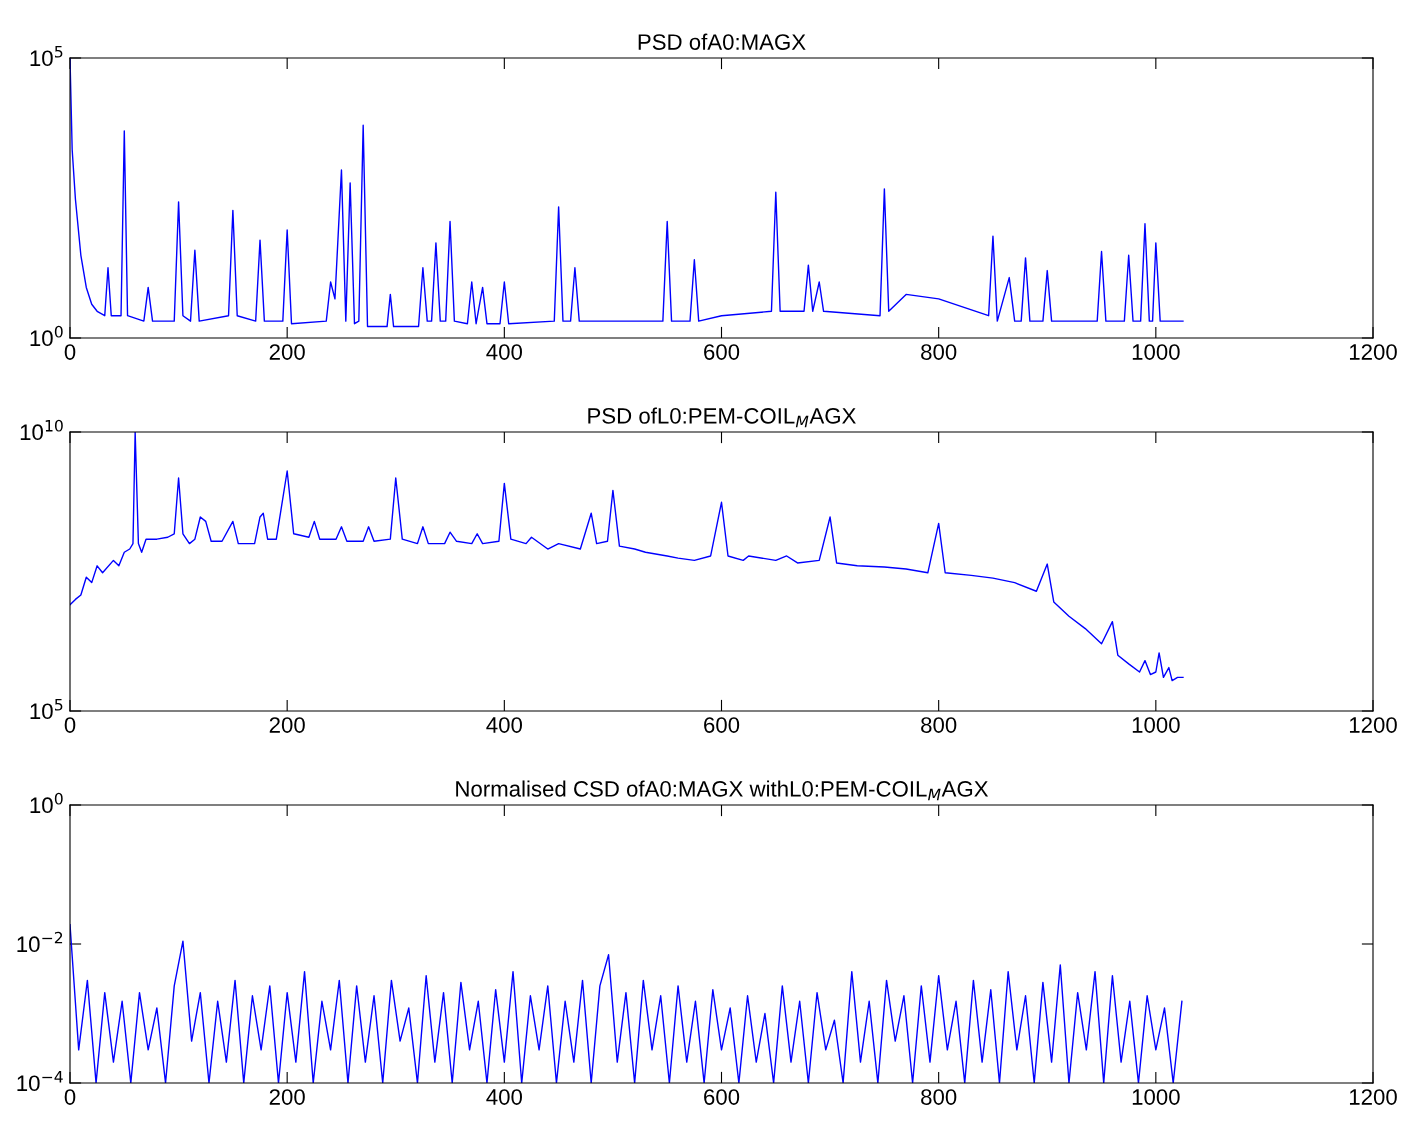  What do you see at coordinates (722, 41) in the screenshot?
I see `chart-title: PSD ofA0:MAGX` at bounding box center [722, 41].